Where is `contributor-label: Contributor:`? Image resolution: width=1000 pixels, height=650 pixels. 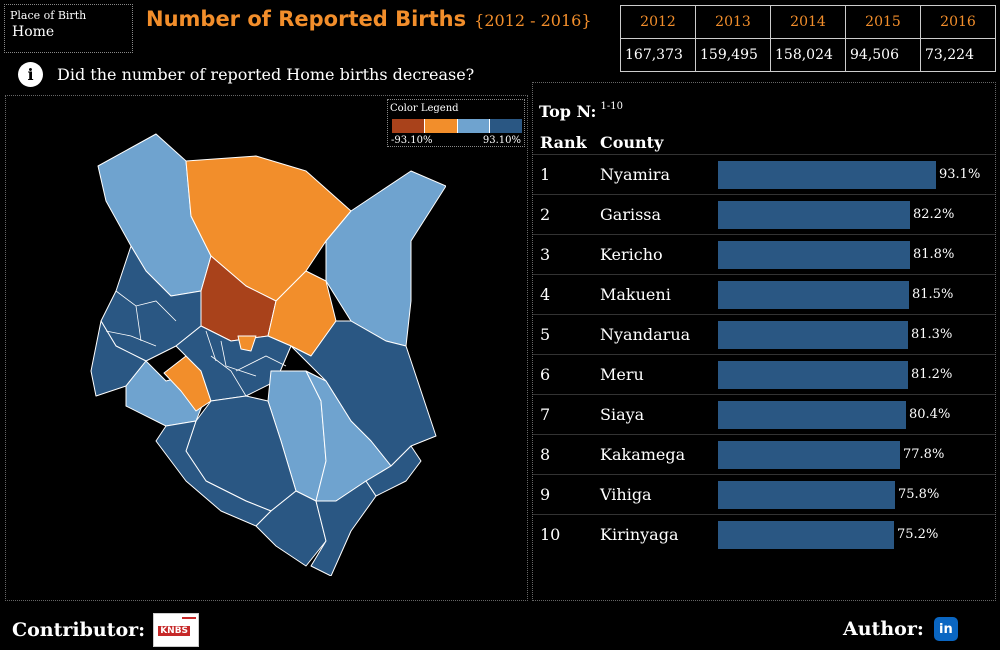 contributor-label: Contributor: is located at coordinates (79, 630).